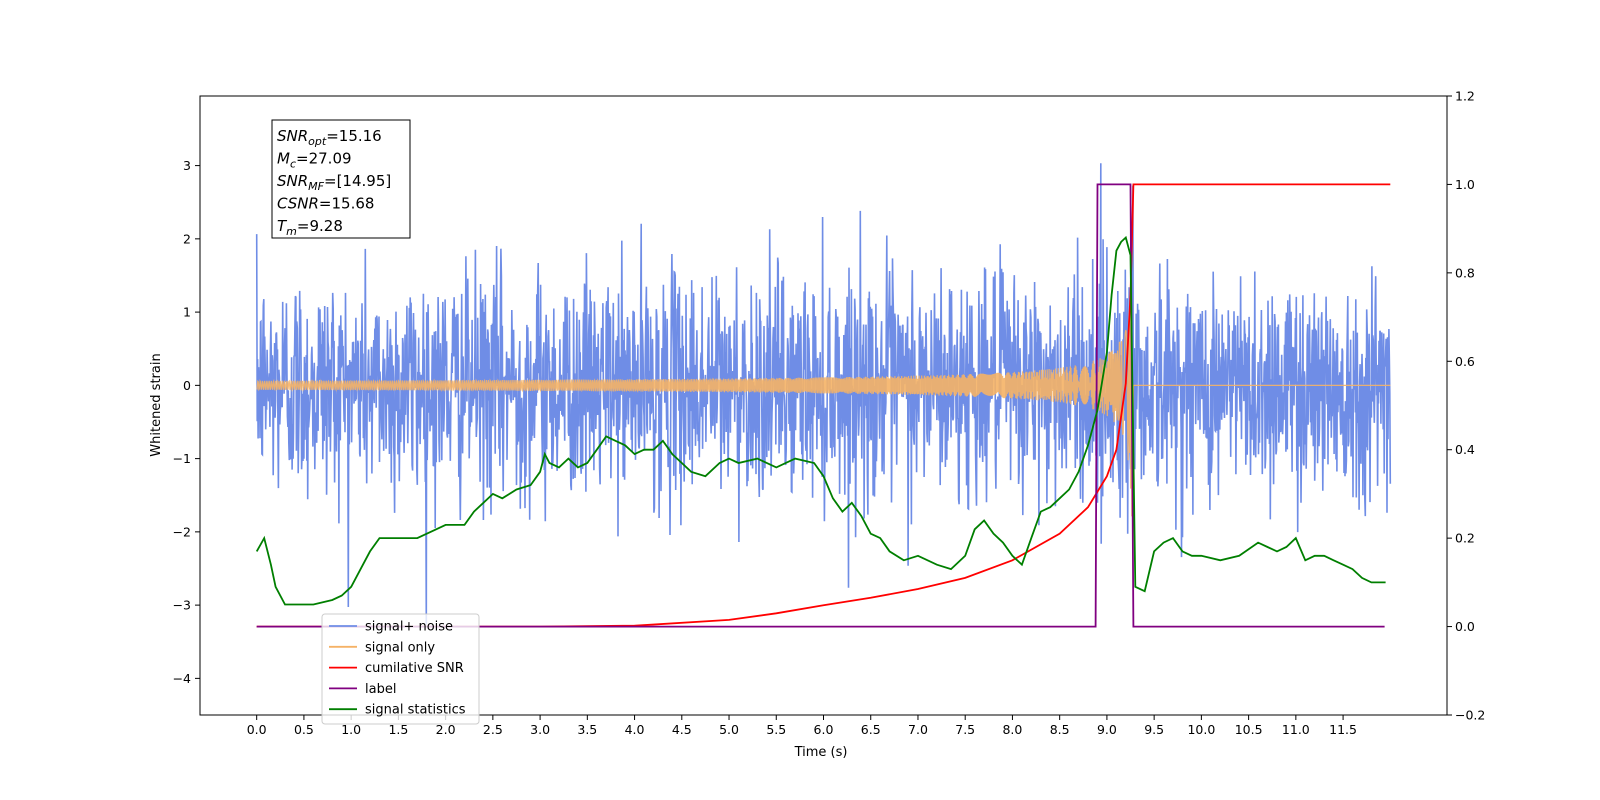 The width and height of the screenshot is (1600, 800). What do you see at coordinates (314, 160) in the screenshot?
I see `annotation-line: Mc=27.09` at bounding box center [314, 160].